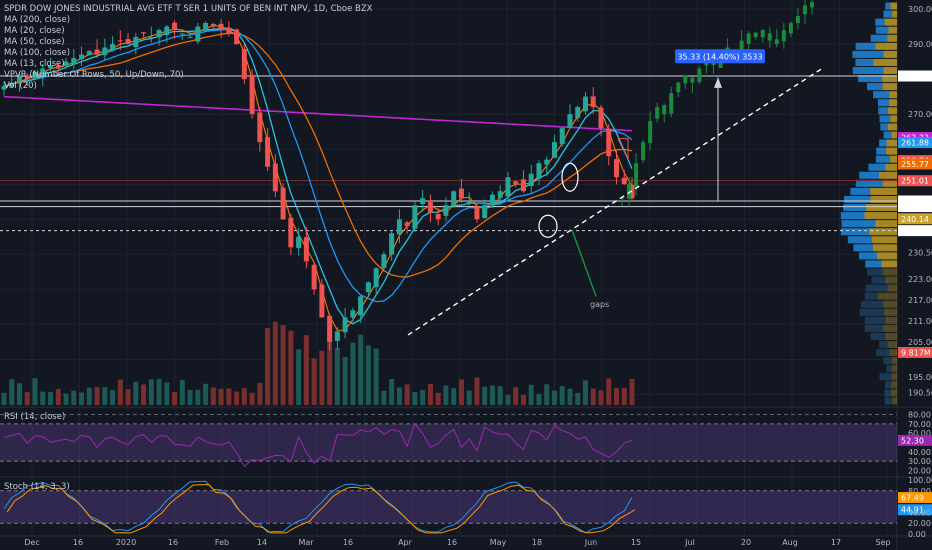  I want to click on legend-ma100: MA (100, close), so click(37, 53).